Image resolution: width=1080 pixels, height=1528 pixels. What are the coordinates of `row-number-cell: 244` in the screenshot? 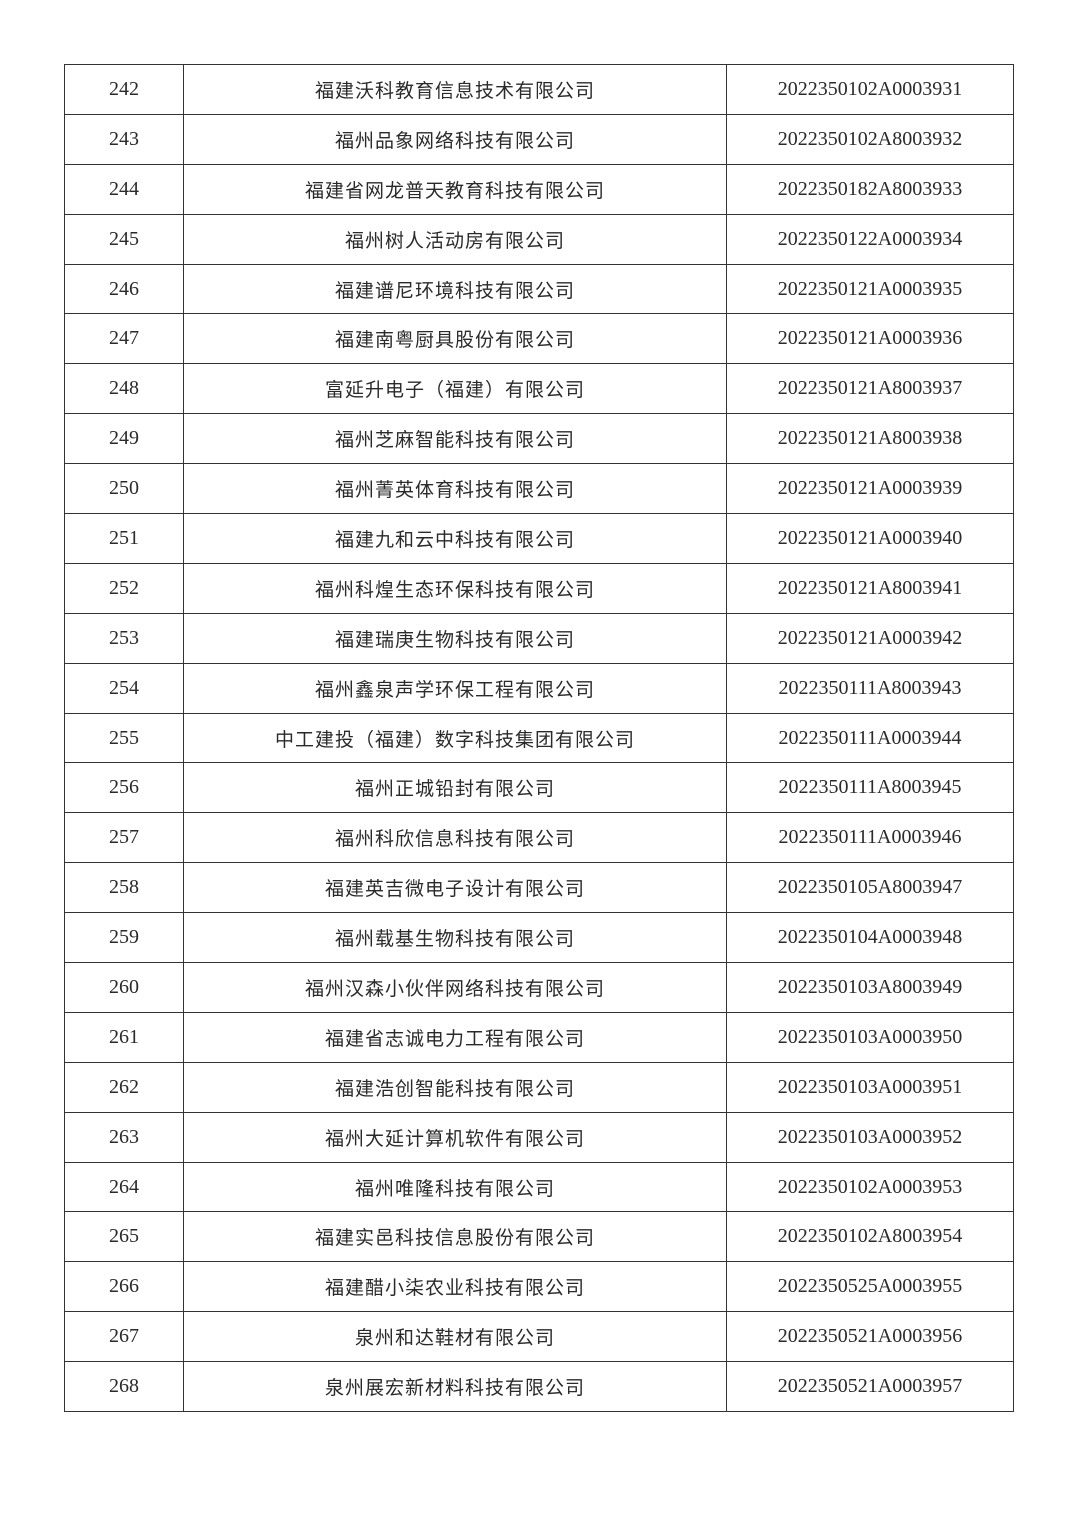 It's located at (124, 189).